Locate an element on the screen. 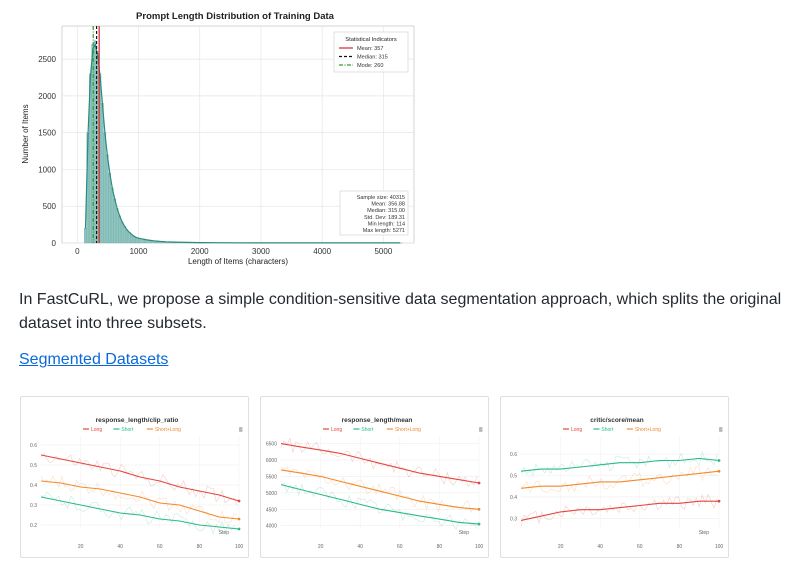 This screenshot has height=581, width=800. raw-series is located at coordinates (379, 483).